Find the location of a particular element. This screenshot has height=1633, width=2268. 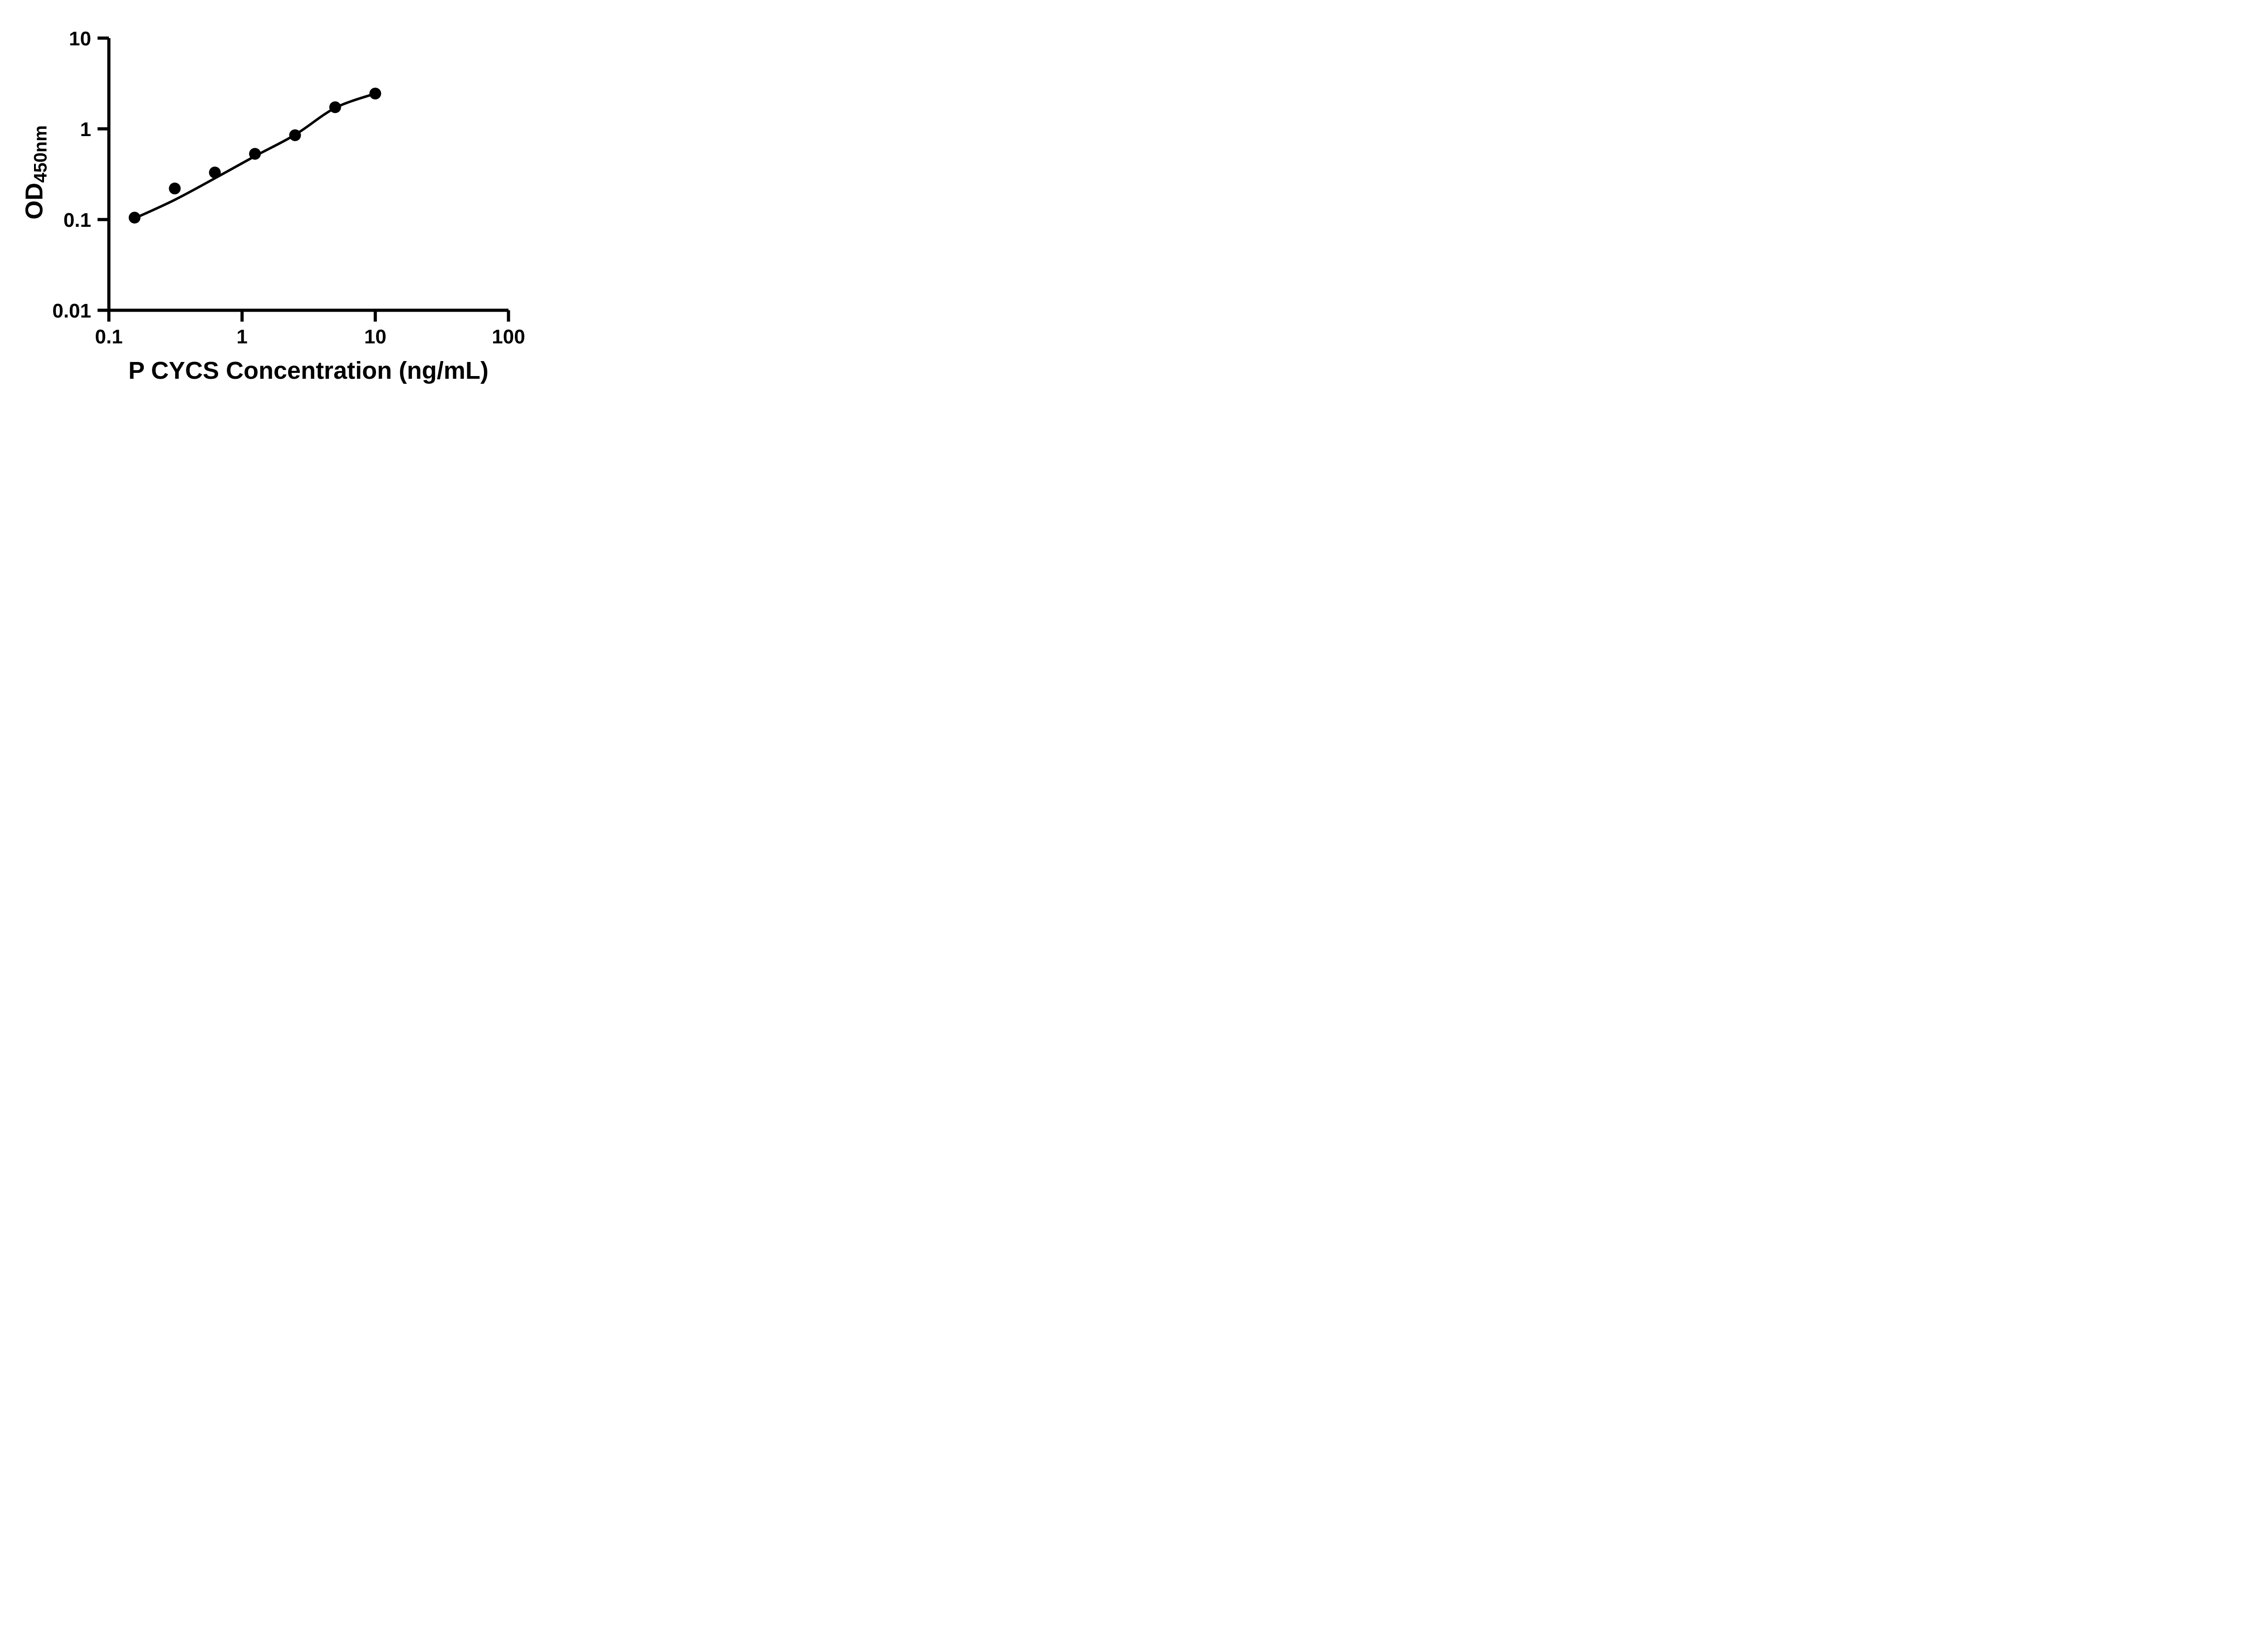

y-tick-label: 0.1 is located at coordinates (77, 220).